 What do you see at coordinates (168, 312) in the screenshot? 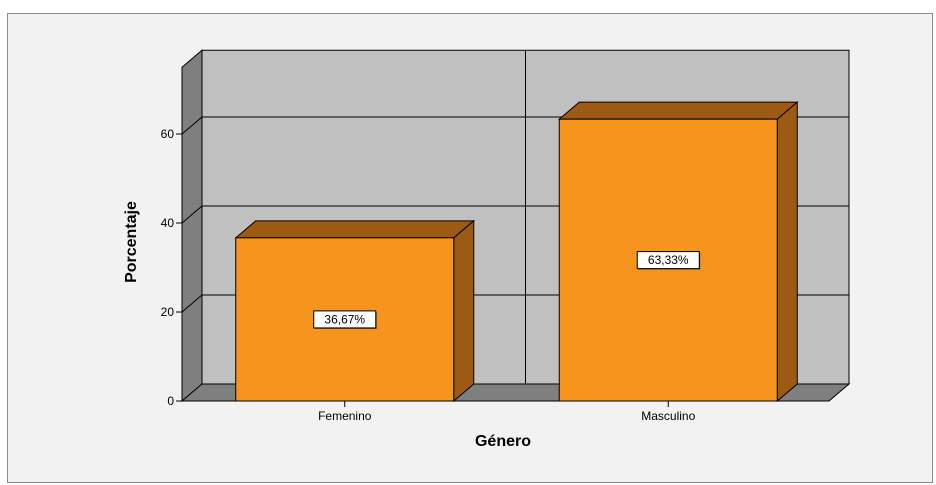
I see `y-tick-label: 20` at bounding box center [168, 312].